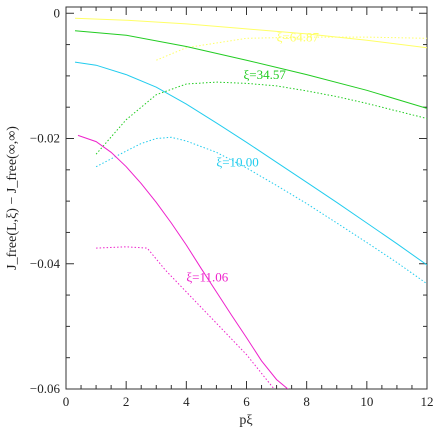 Image resolution: width=436 pixels, height=436 pixels. What do you see at coordinates (185, 317) in the screenshot?
I see `series-3-dotted-line` at bounding box center [185, 317].